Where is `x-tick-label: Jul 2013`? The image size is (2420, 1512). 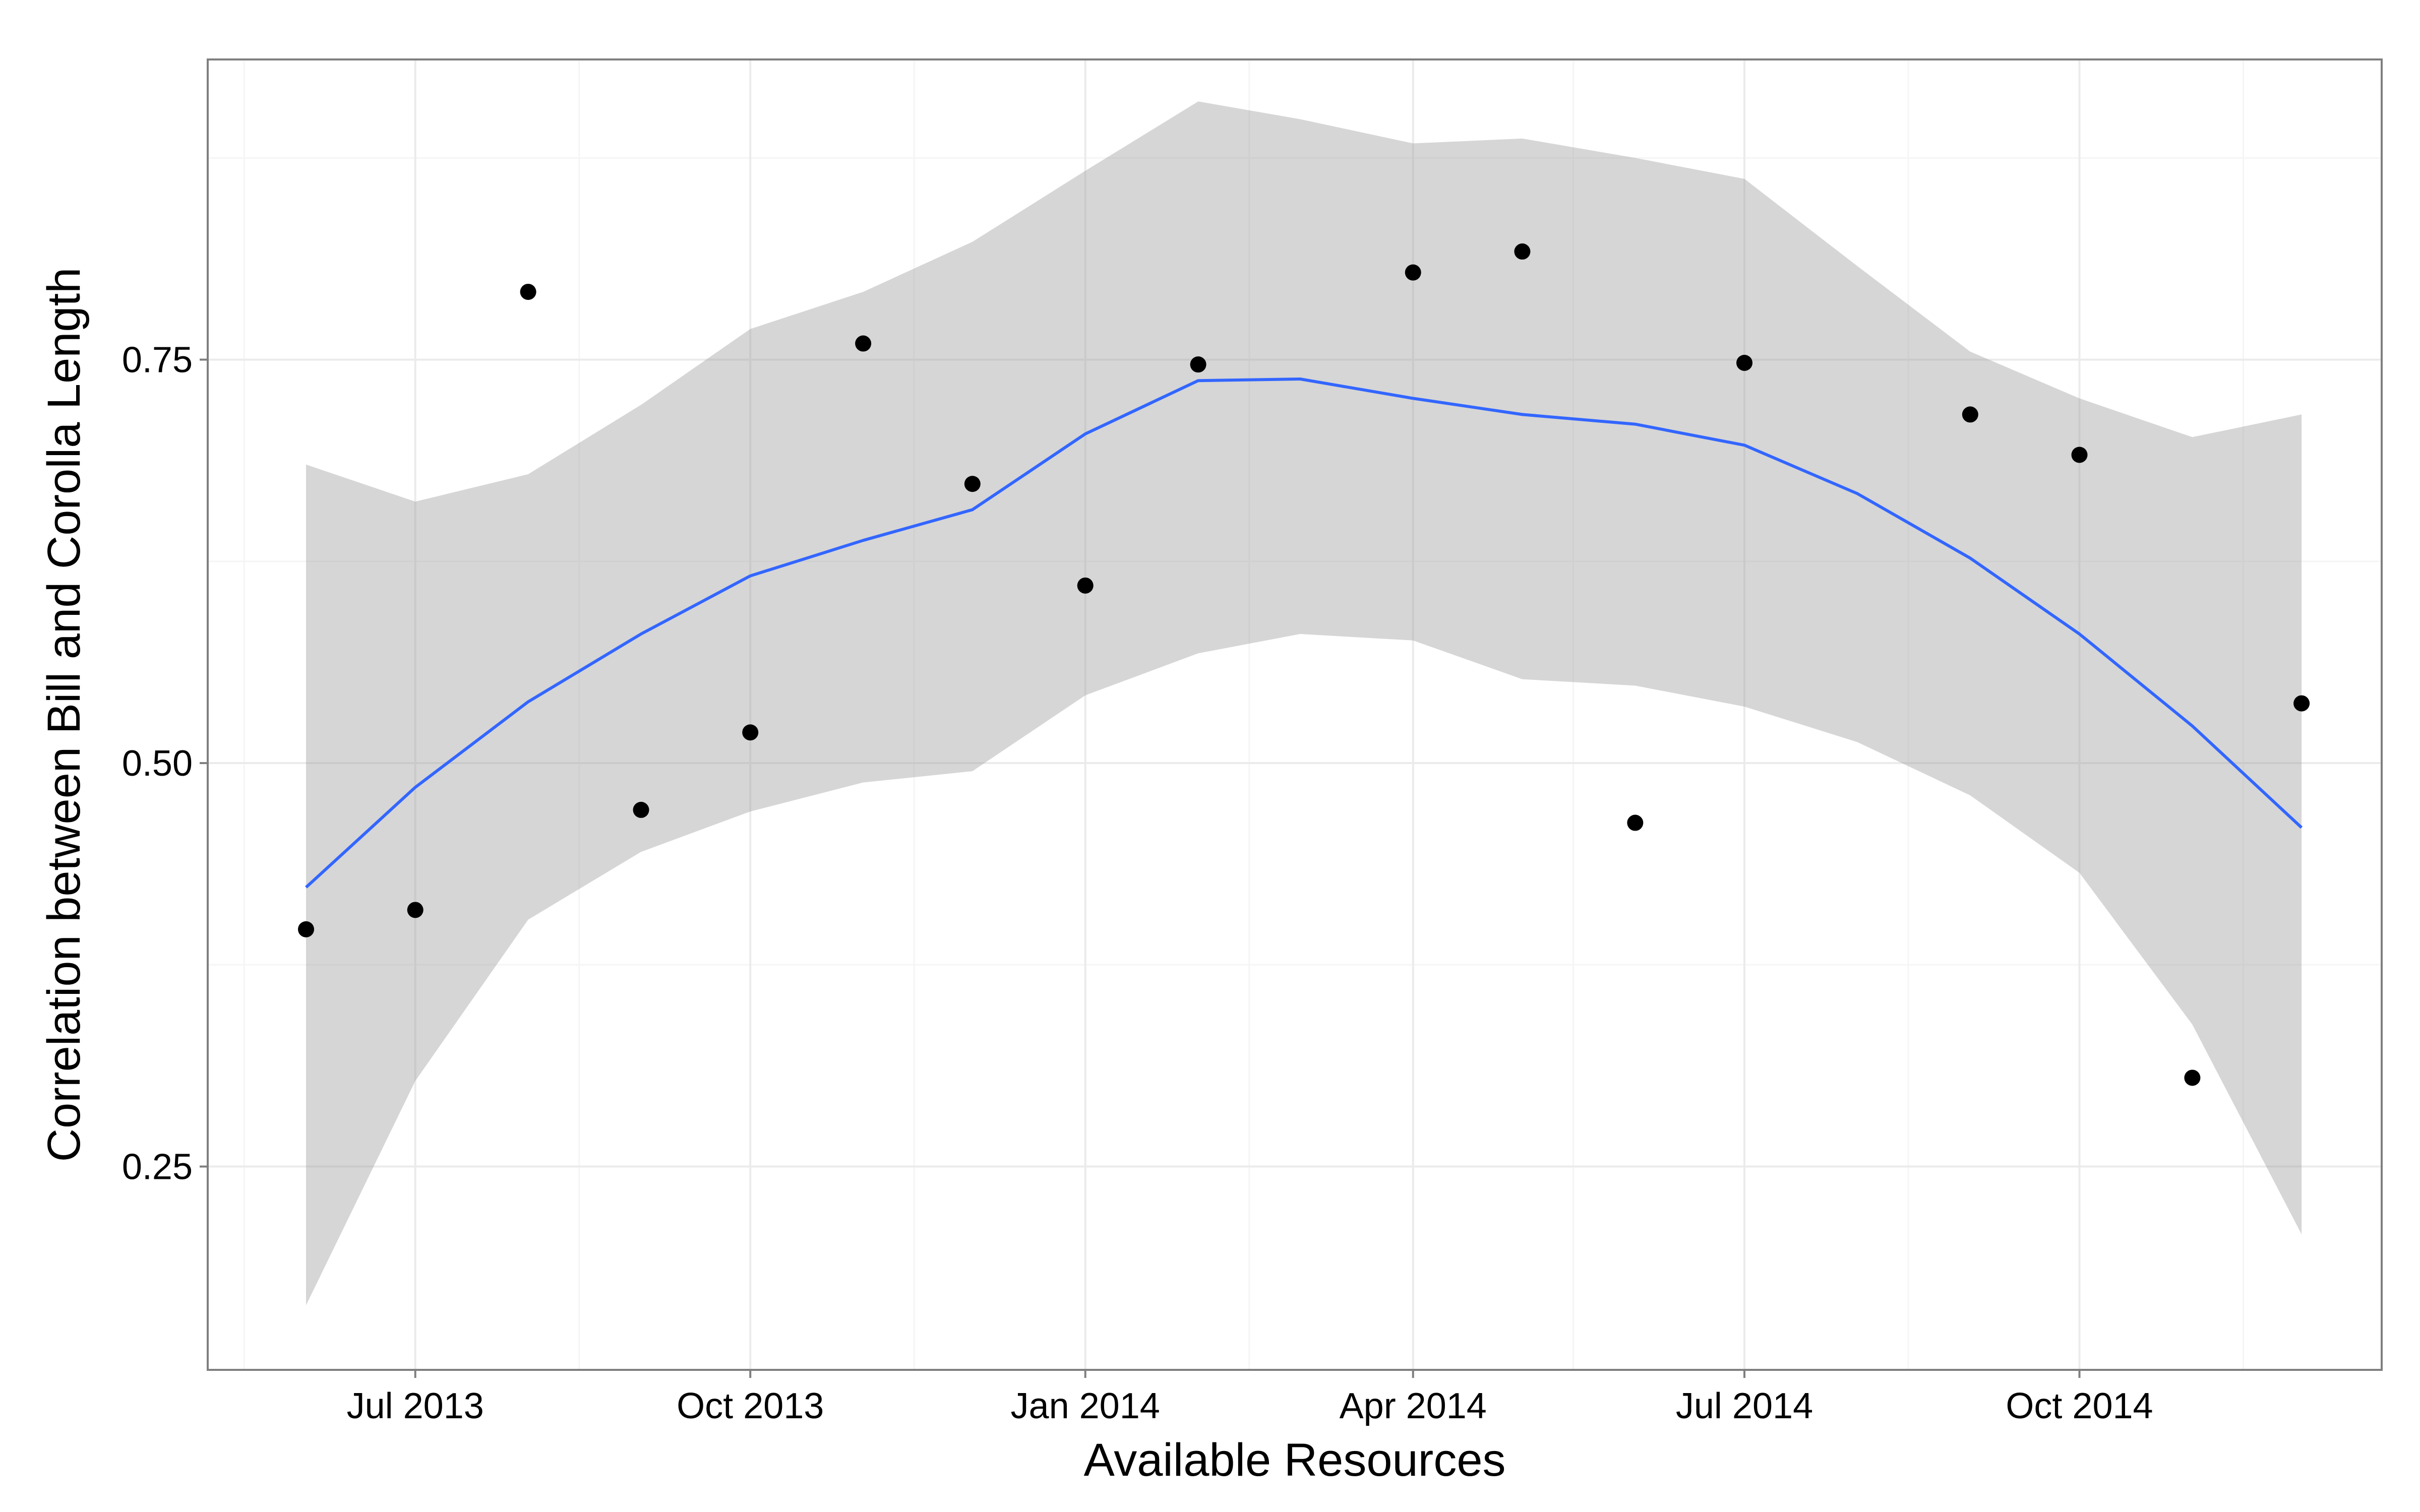
x-tick-label: Jul 2013 is located at coordinates (415, 1406).